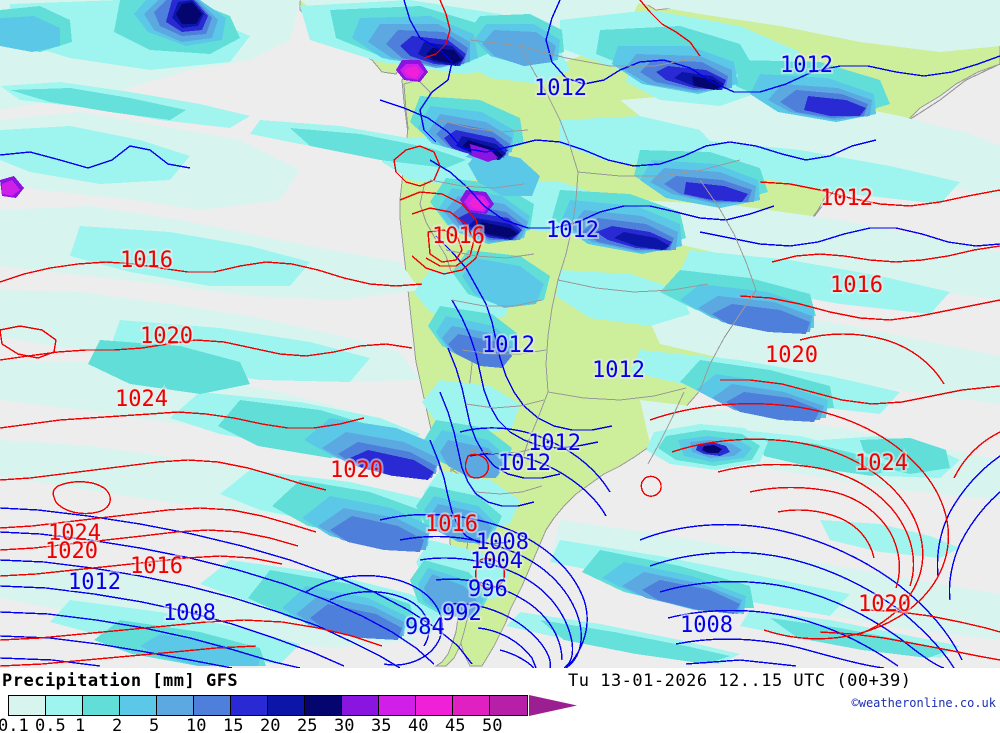  I want to click on colorbar-tick: 35, so click(381, 724).